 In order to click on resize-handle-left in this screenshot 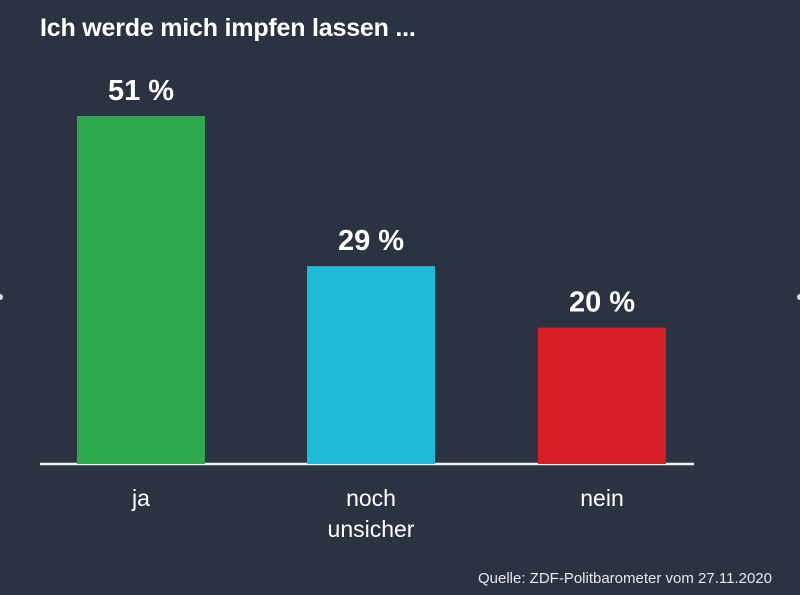, I will do `click(1, 297)`.